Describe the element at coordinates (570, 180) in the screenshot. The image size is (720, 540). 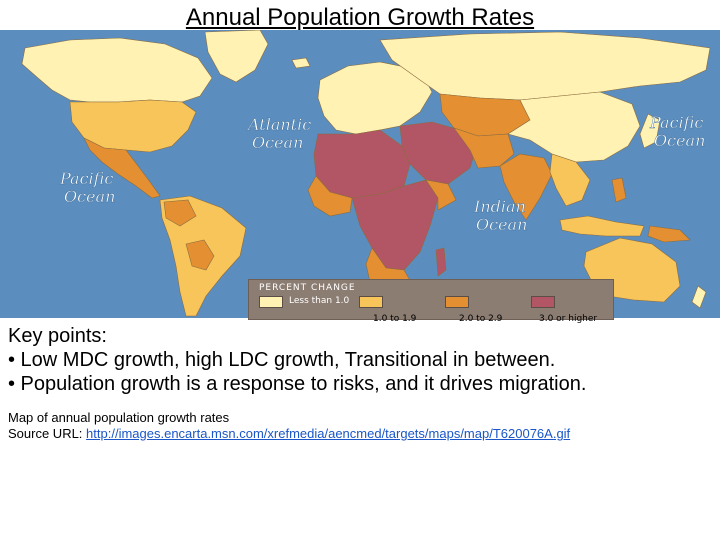
I see `southeast-asia` at that location.